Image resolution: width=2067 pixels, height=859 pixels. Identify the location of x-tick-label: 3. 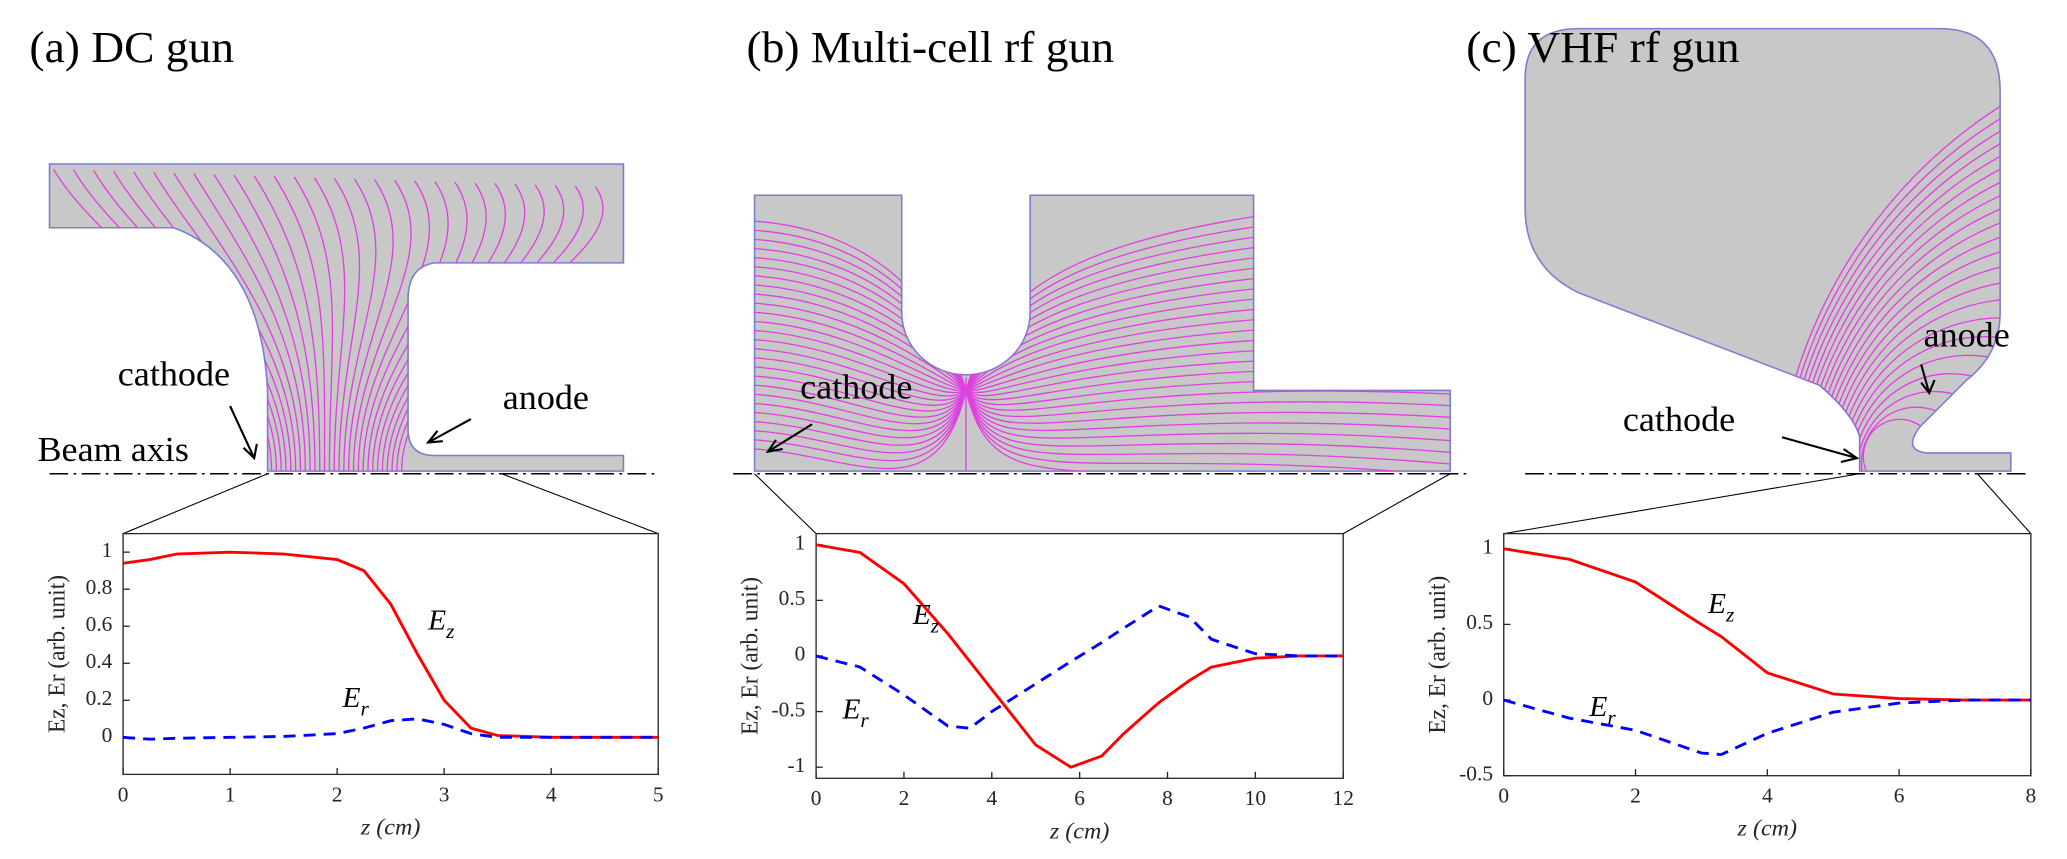
(444, 795).